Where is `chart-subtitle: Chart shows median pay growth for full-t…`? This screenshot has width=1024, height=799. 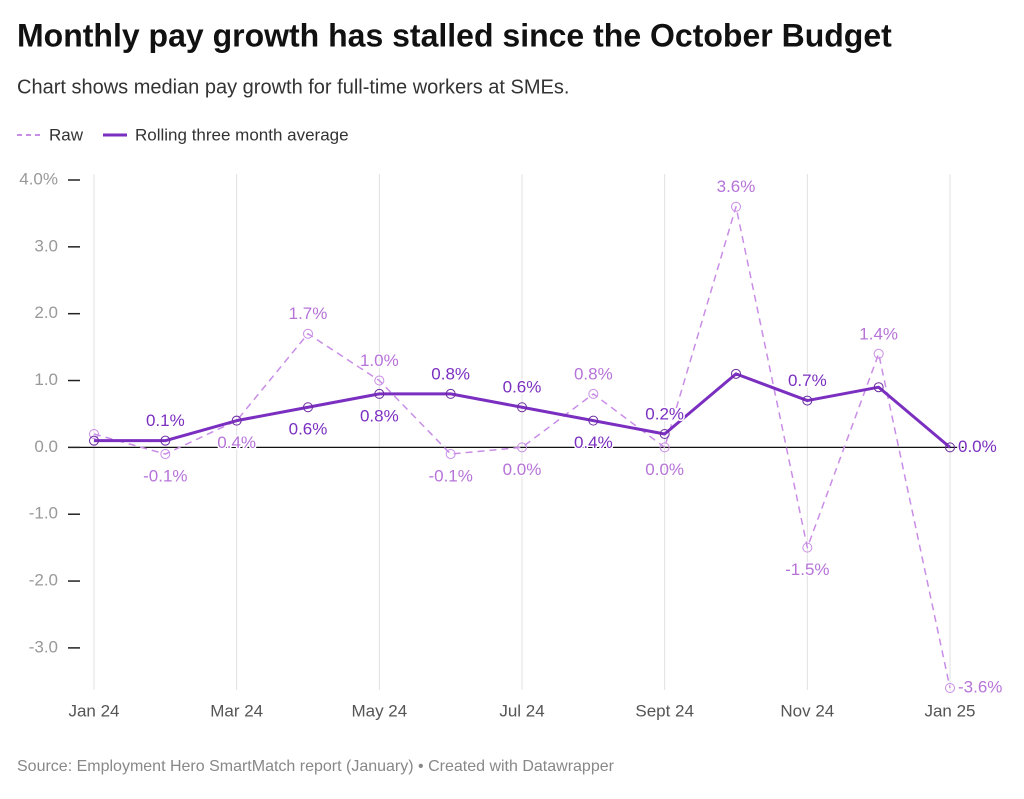 chart-subtitle: Chart shows median pay growth for full-t… is located at coordinates (293, 87).